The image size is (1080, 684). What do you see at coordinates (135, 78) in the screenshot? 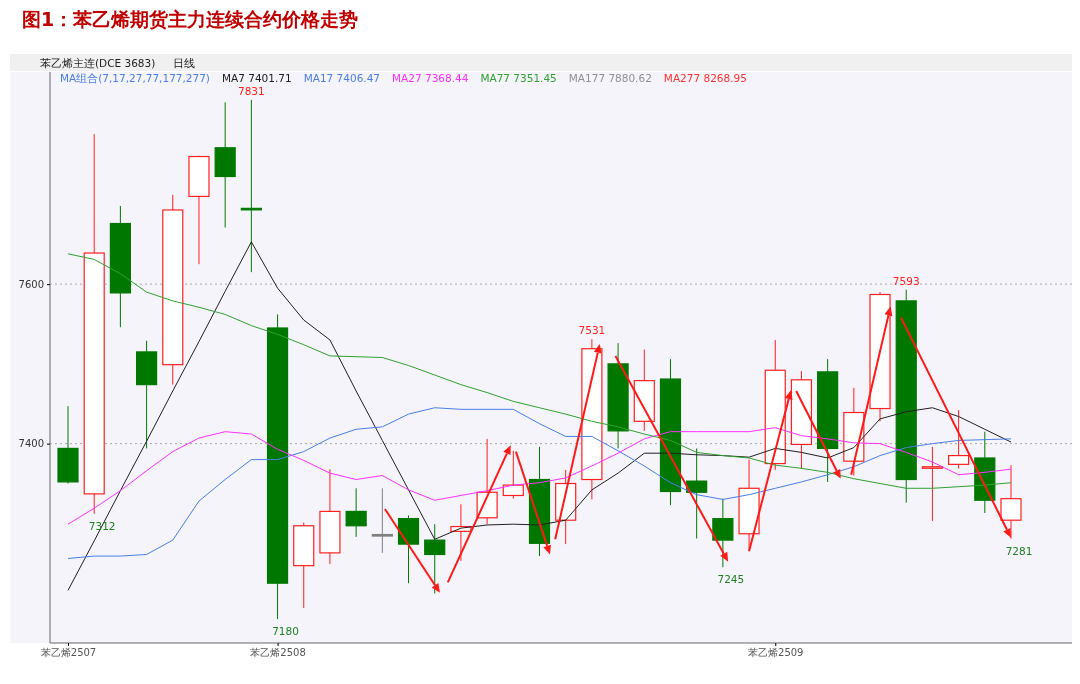
I see `annotation: MA组合(7,17,27,77,177,277)` at bounding box center [135, 78].